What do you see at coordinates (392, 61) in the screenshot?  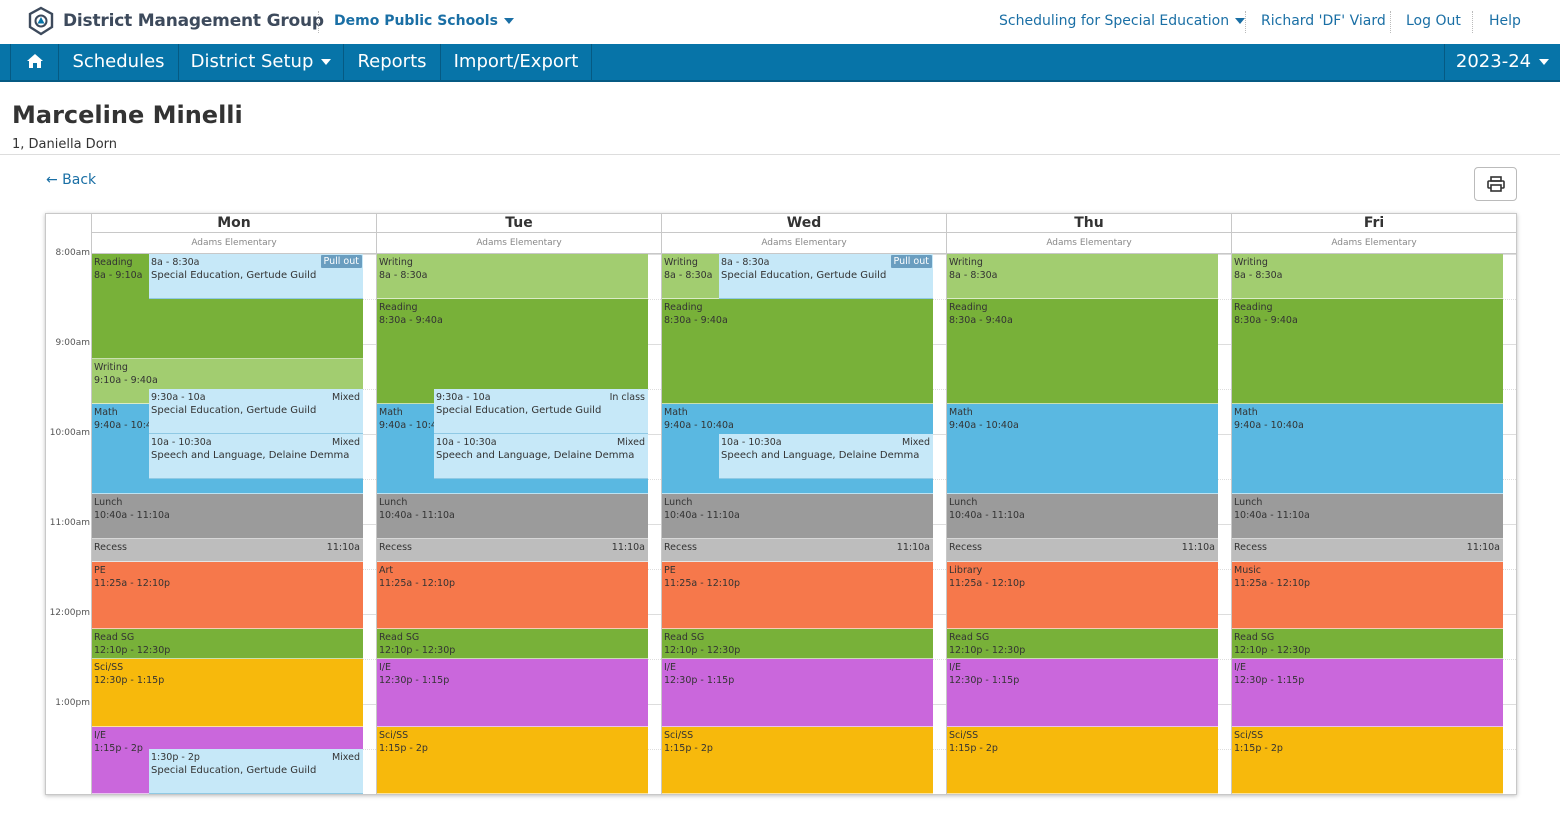 I see `nav-reports: Reports` at bounding box center [392, 61].